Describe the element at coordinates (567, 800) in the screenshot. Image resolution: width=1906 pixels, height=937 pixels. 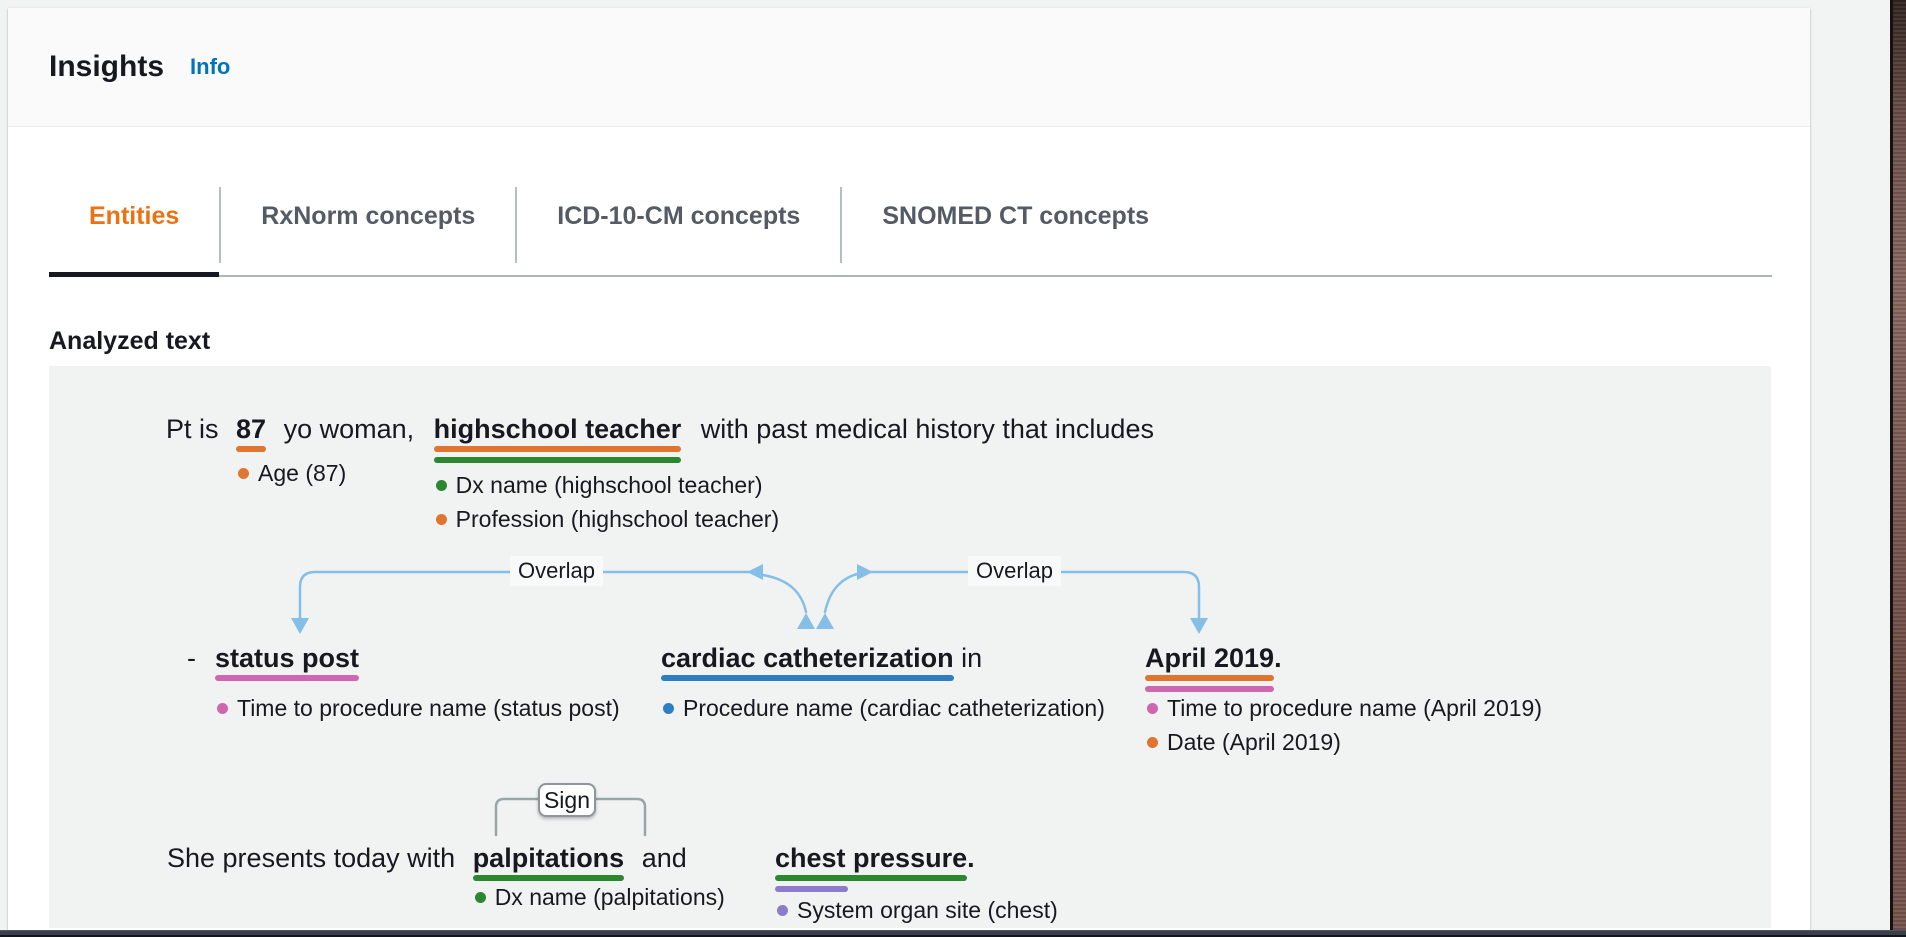
I see `sign-trait-badge: Sign` at that location.